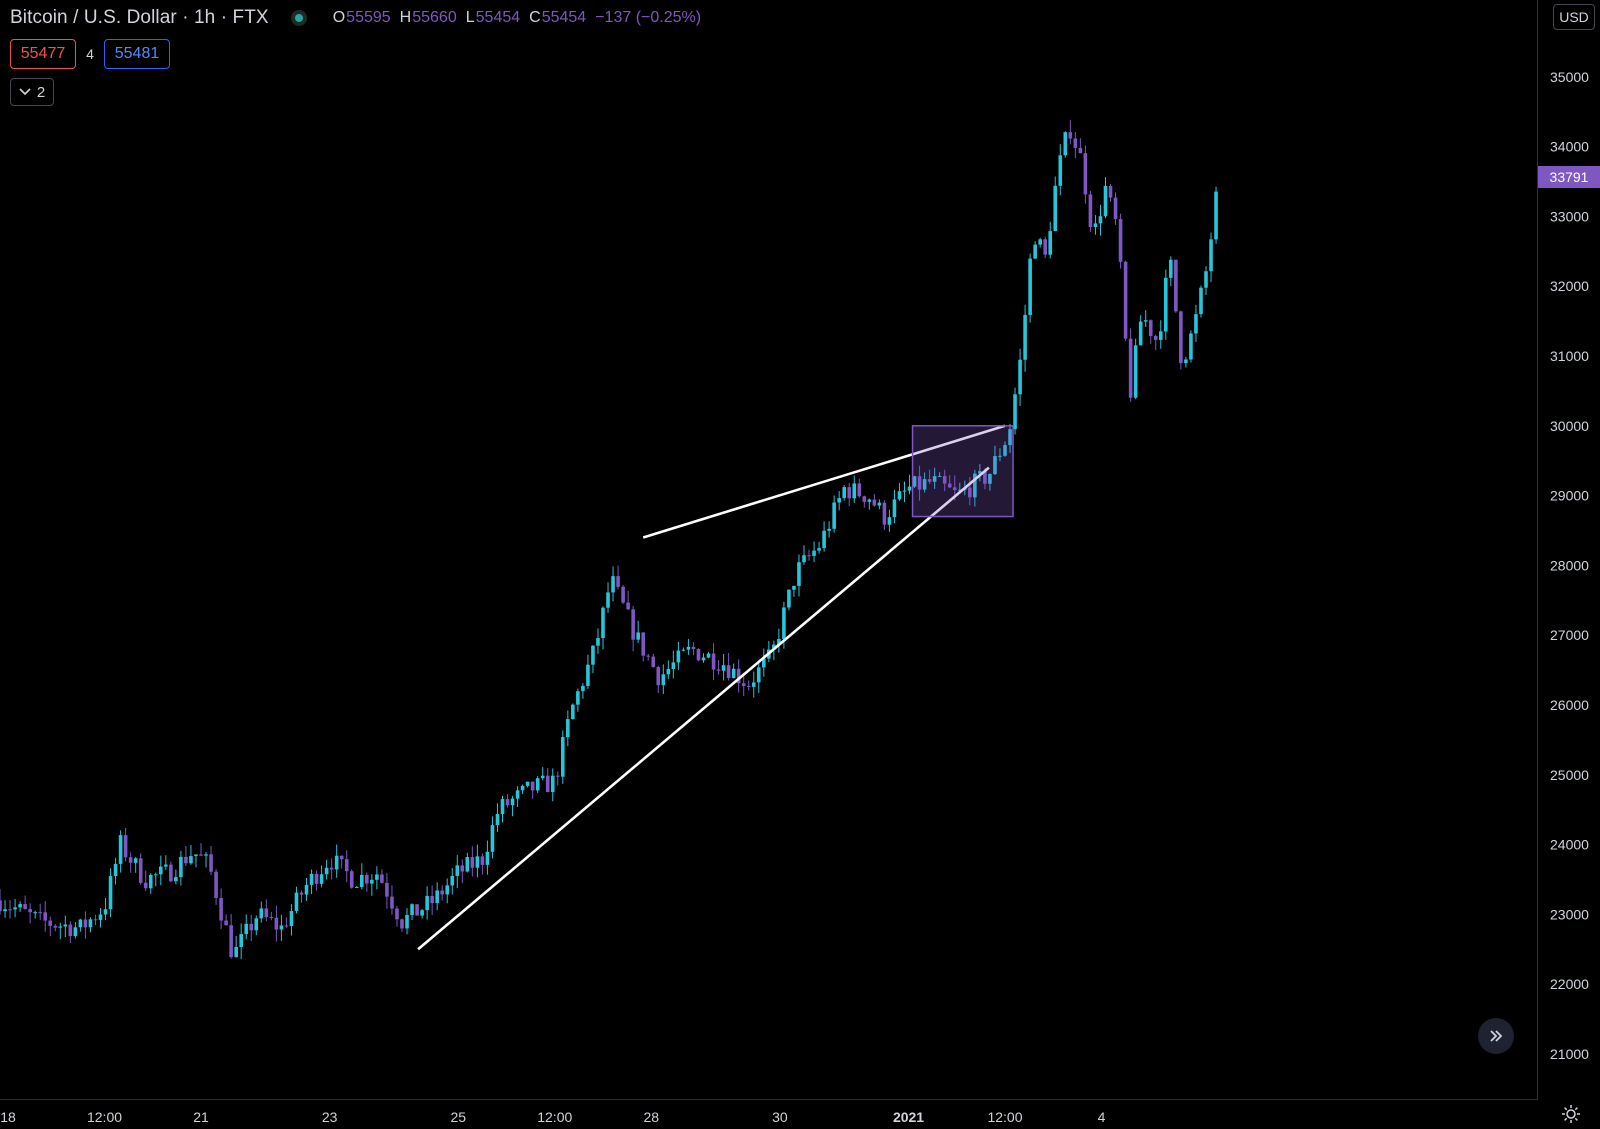 This screenshot has width=1600, height=1129. What do you see at coordinates (1569, 775) in the screenshot?
I see `price-tick-label: 25000` at bounding box center [1569, 775].